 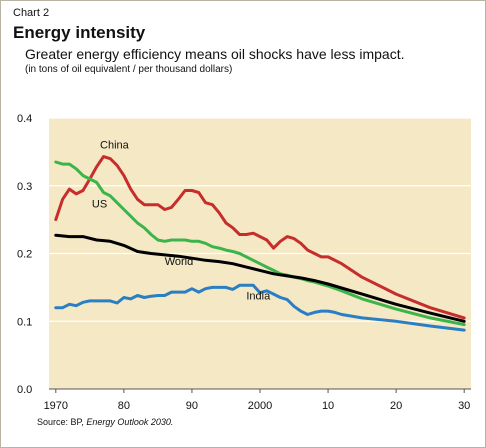 I want to click on x-tick-label: 1970, so click(x=56, y=406).